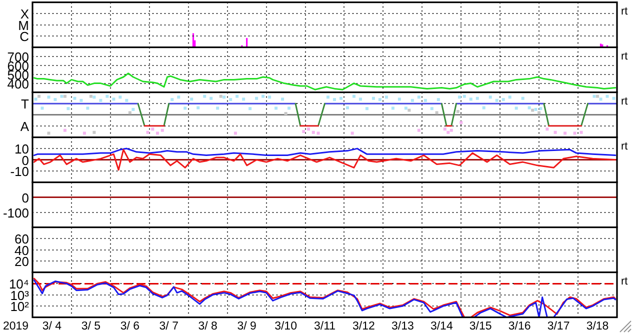 This screenshot has height=334, width=633. Describe the element at coordinates (285, 326) in the screenshot. I see `x-tick-label: 3/10` at that location.